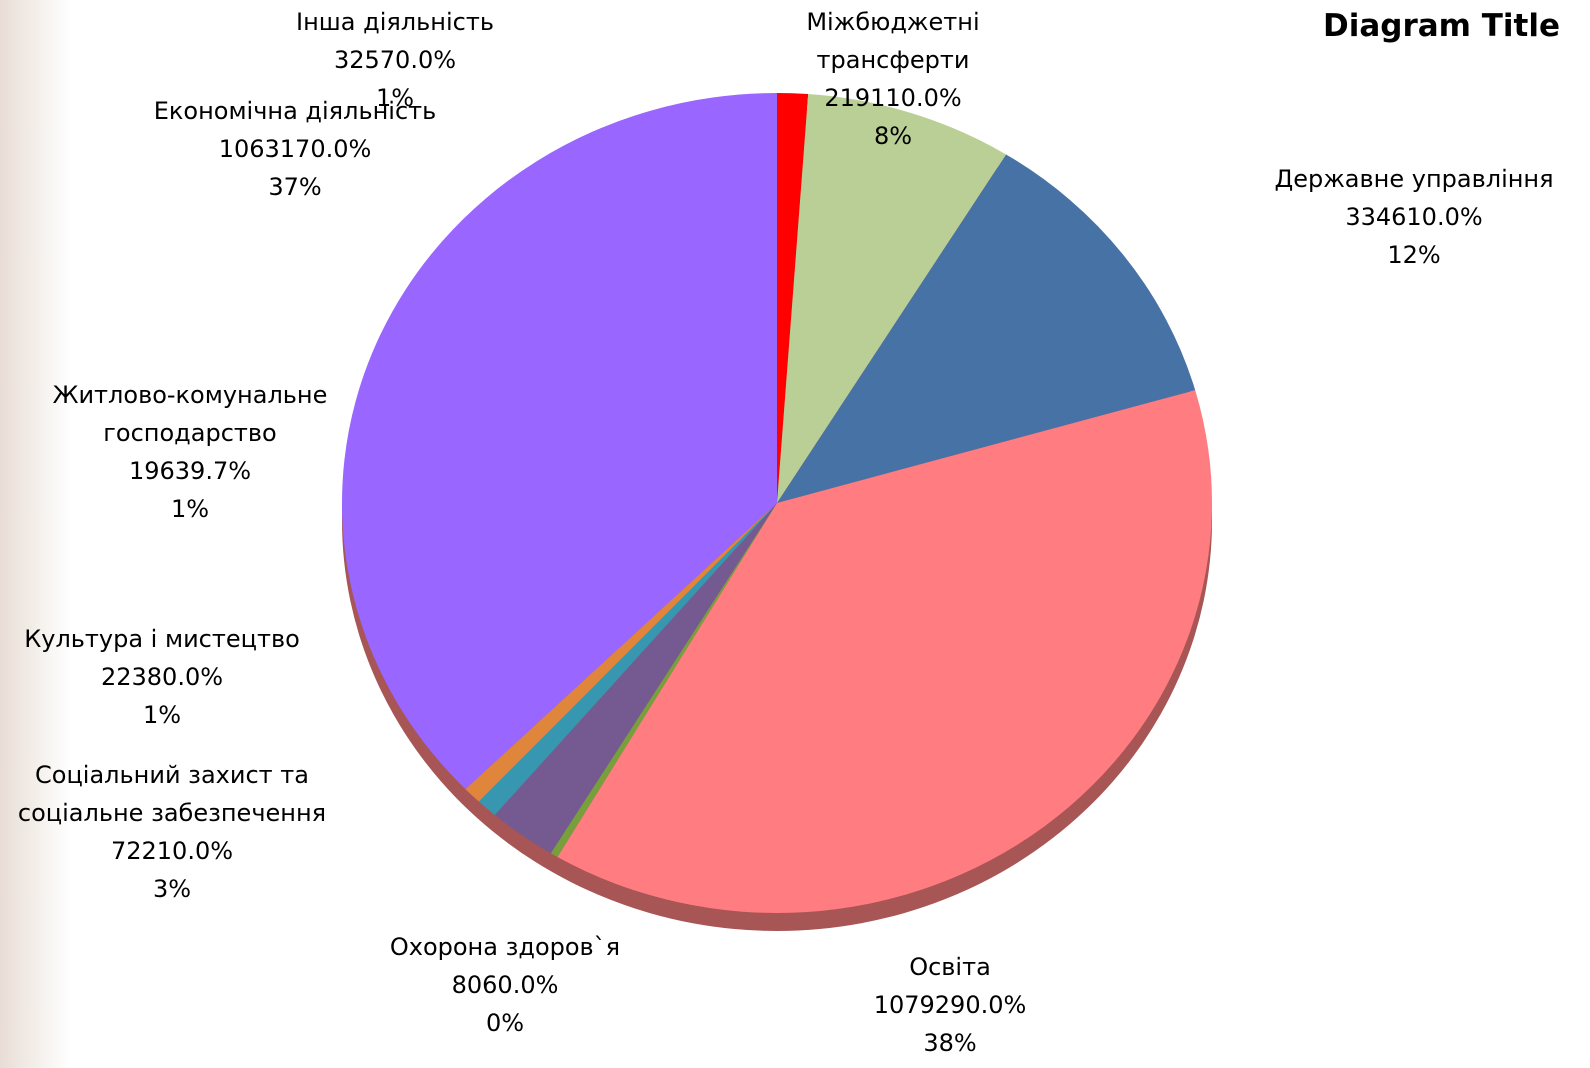 This screenshot has width=1590, height=1068. I want to click on label-name: Культура і мистецтво, so click(162, 639).